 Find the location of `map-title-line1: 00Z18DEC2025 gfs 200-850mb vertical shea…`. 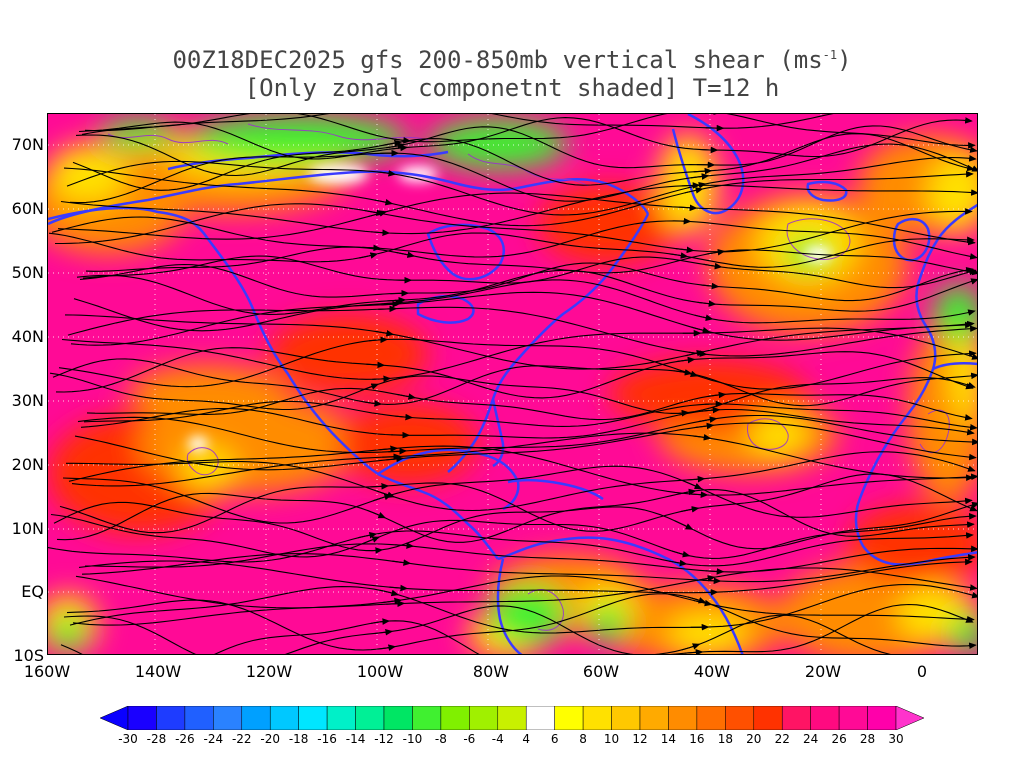

map-title-line1: 00Z18DEC2025 gfs 200-850mb vertical shea… is located at coordinates (512, 60).